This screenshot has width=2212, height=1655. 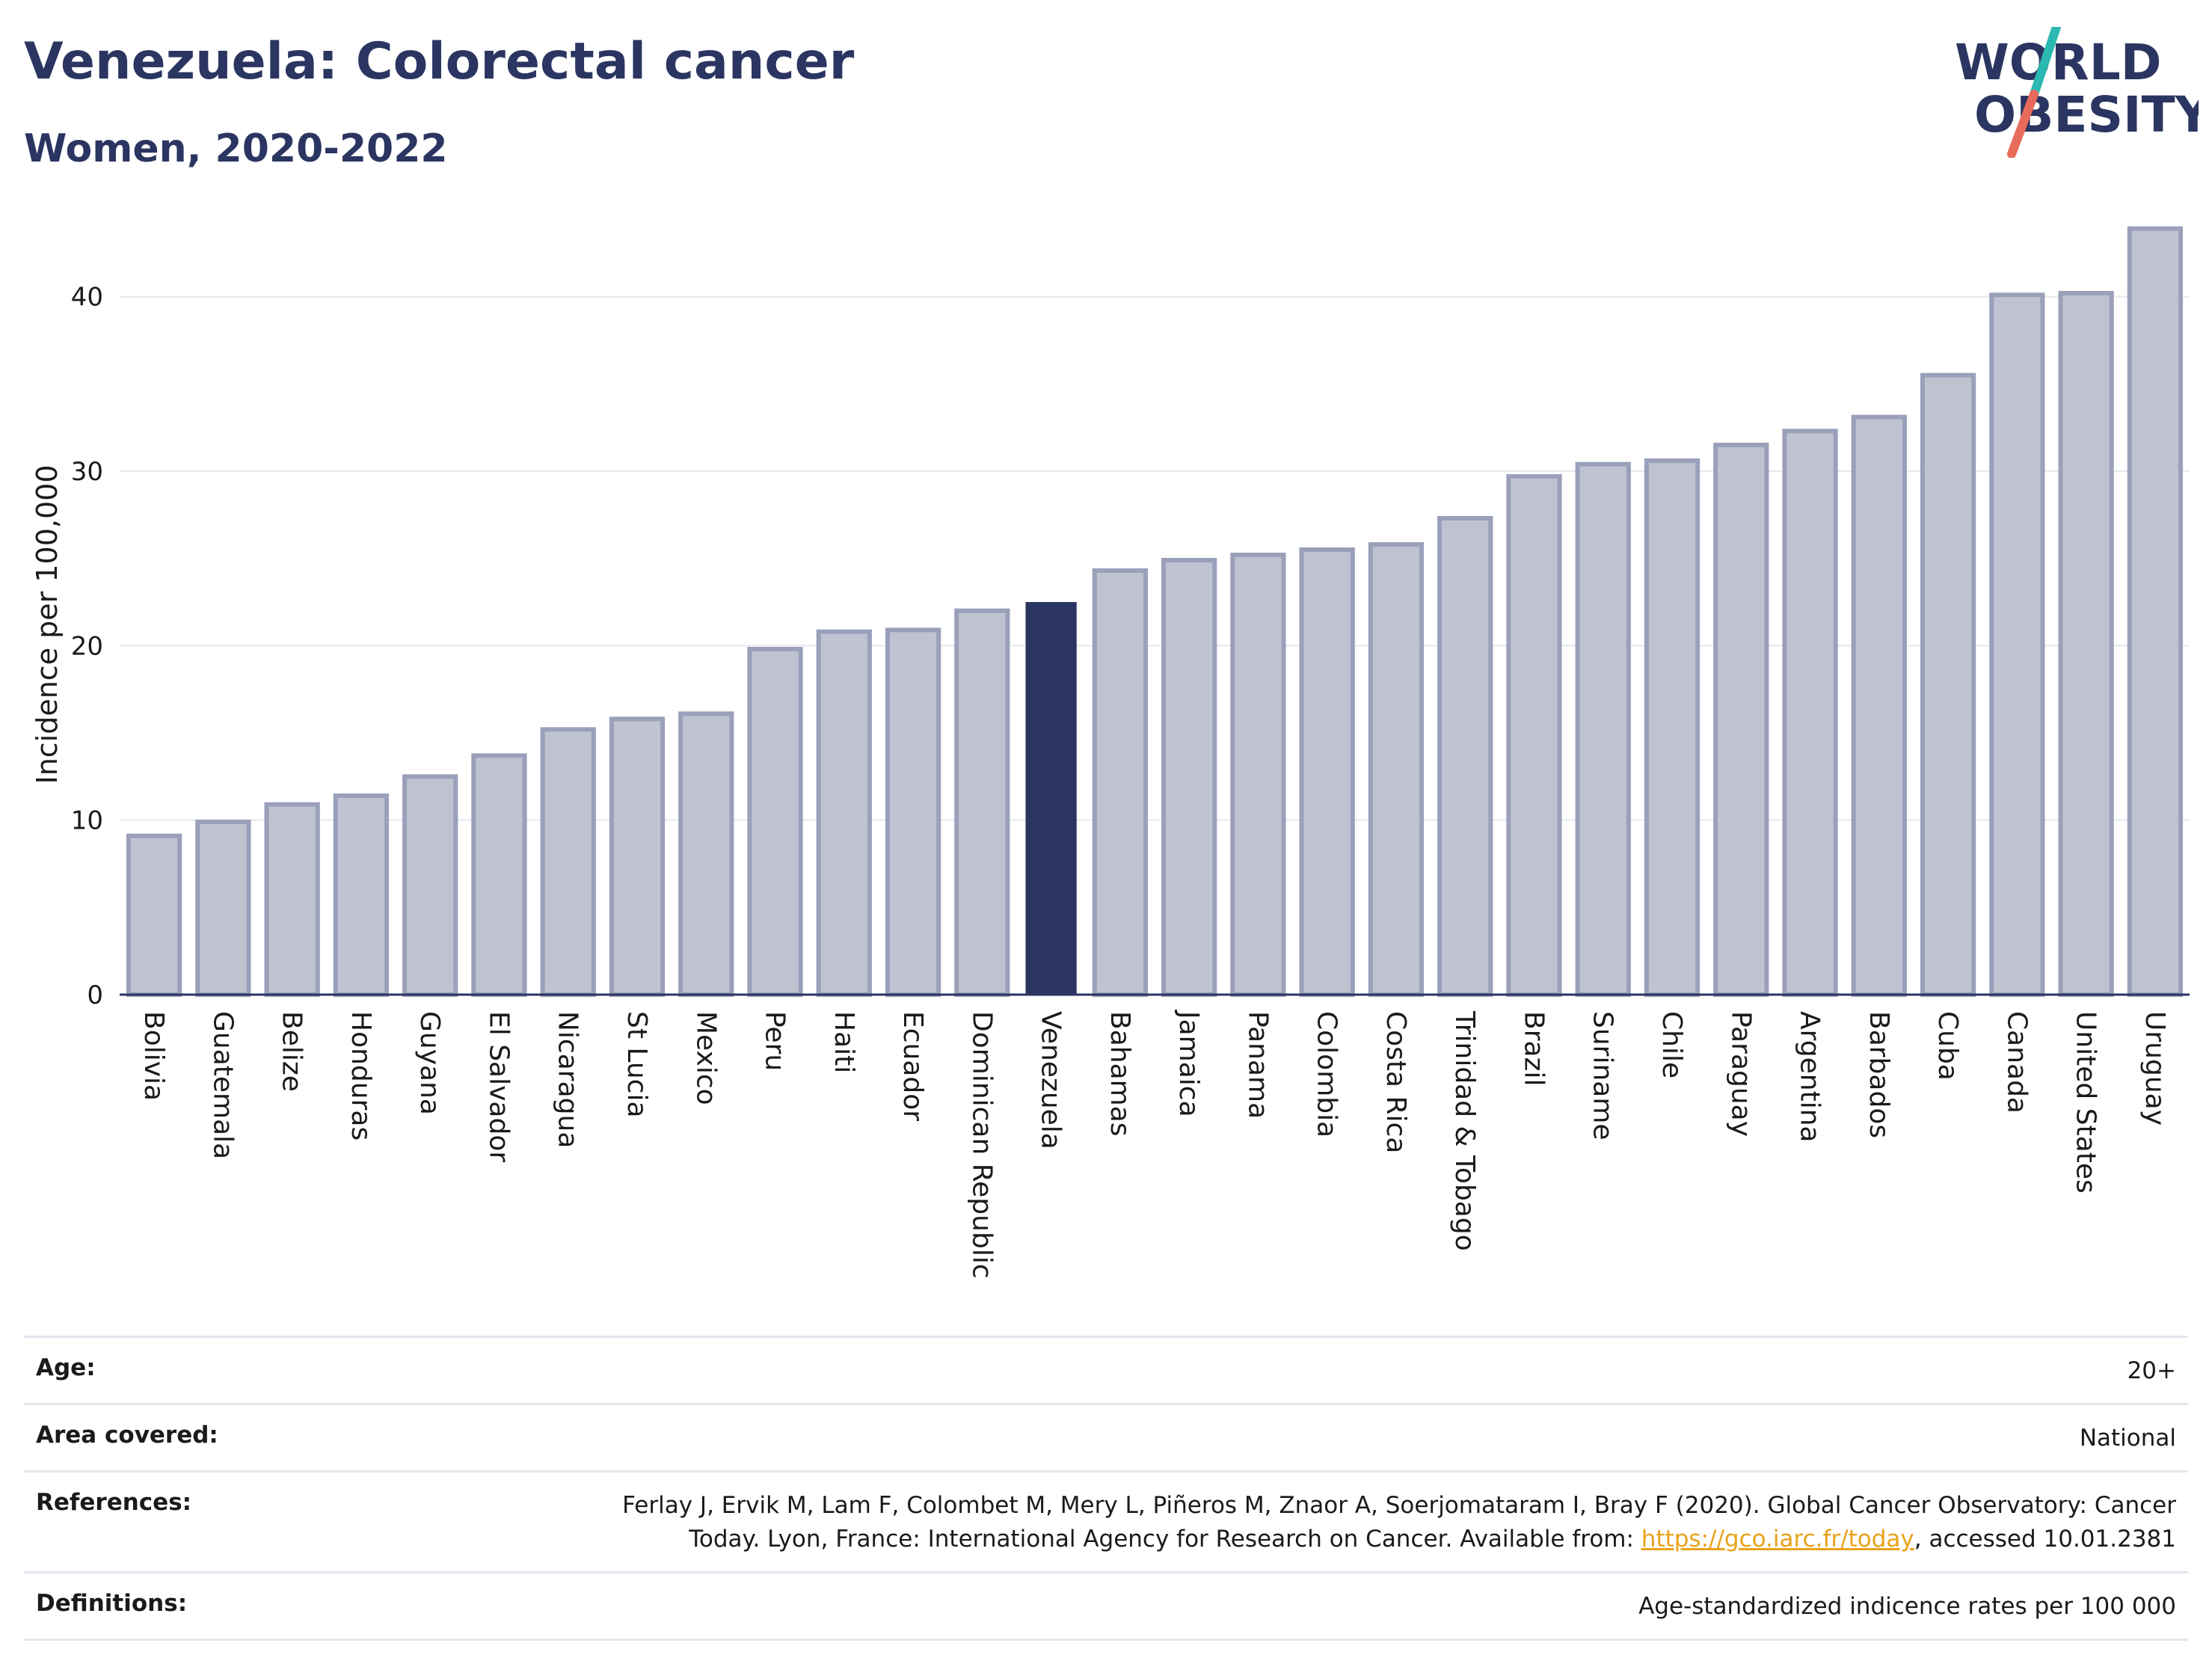 I want to click on x-tick-label: Colombia, so click(x=1327, y=1074).